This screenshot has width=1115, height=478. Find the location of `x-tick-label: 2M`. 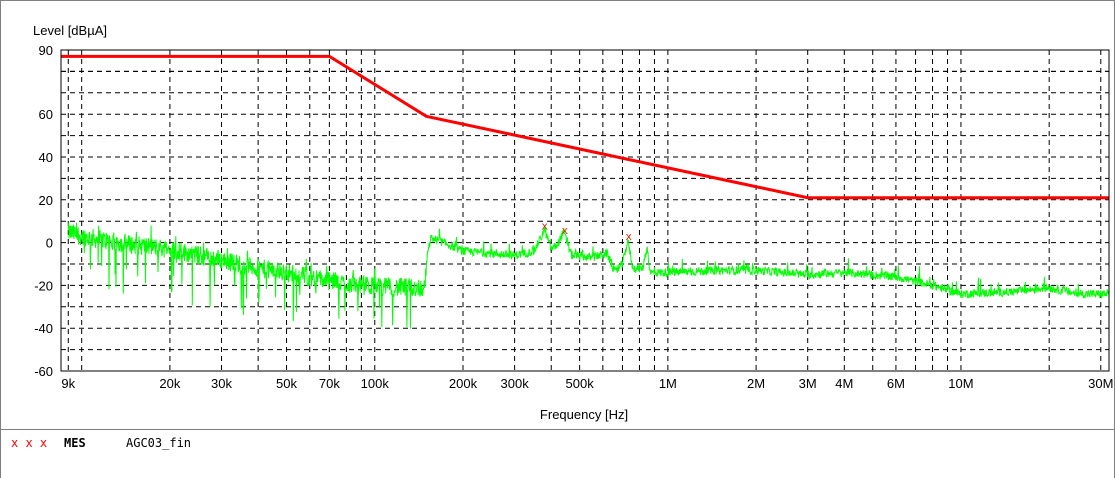

x-tick-label: 2M is located at coordinates (756, 383).